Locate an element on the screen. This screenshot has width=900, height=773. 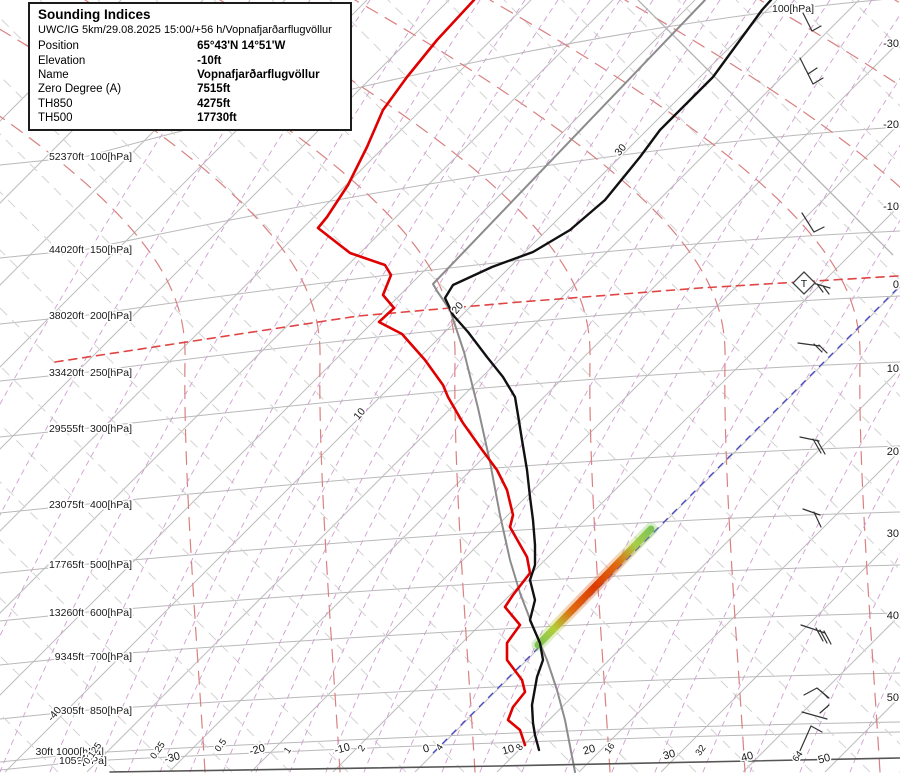
svg-text: -40 is located at coordinates (85, 759).